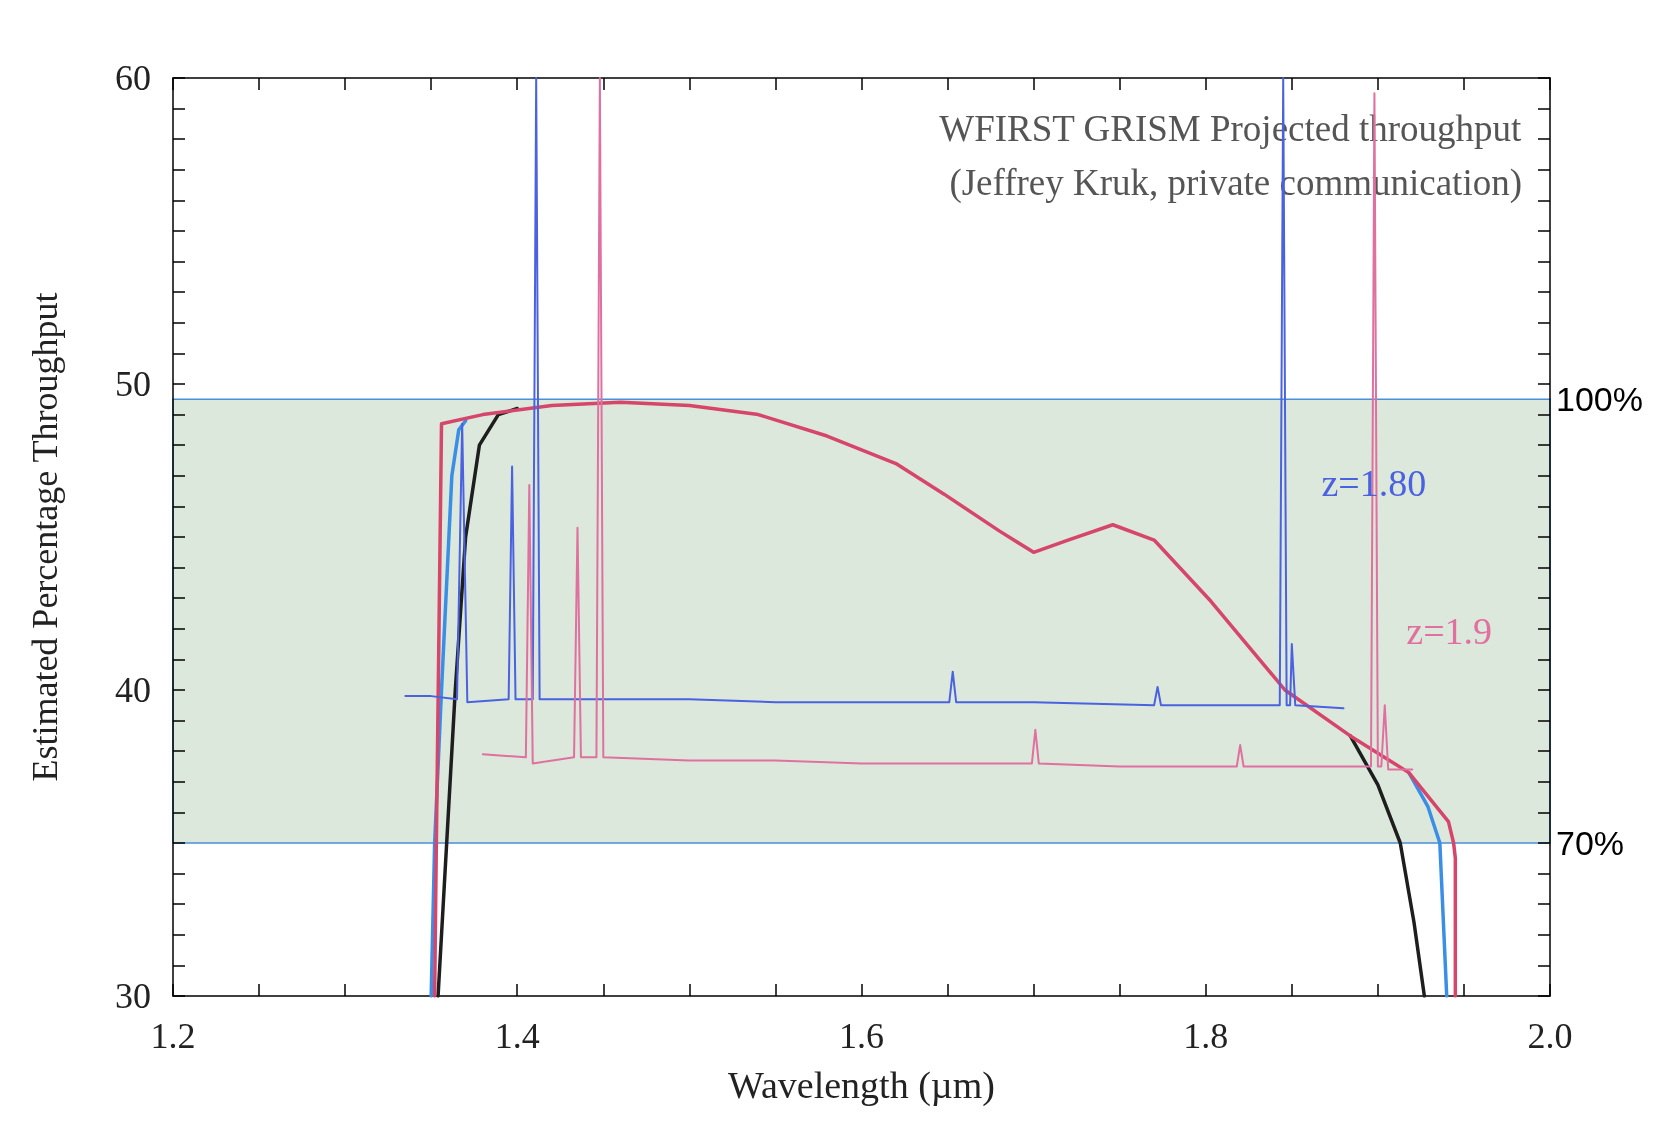 The height and width of the screenshot is (1129, 1658). Describe the element at coordinates (133, 384) in the screenshot. I see `y-tick-label: 50` at that location.